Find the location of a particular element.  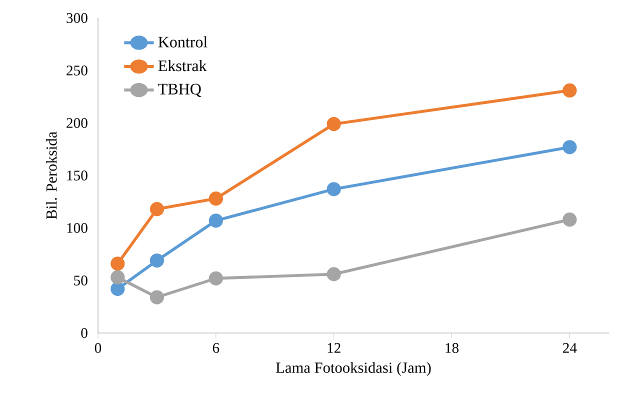

x-tick-label: 18 is located at coordinates (452, 348).